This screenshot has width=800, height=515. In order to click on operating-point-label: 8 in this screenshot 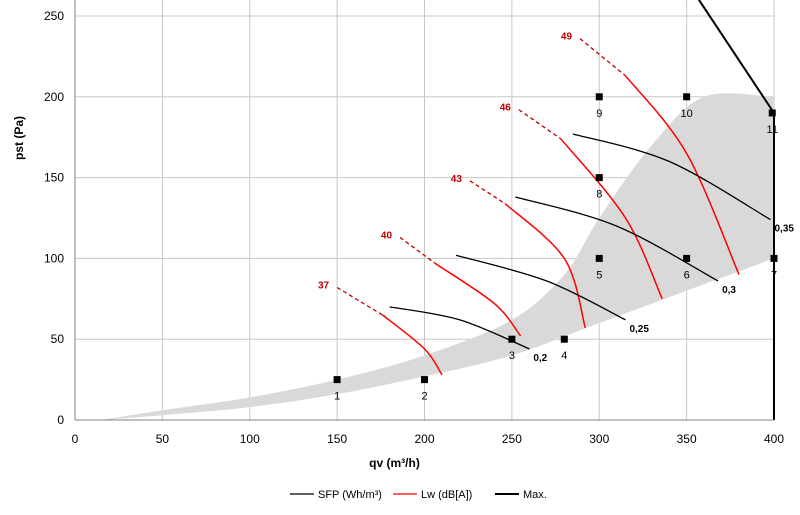, I will do `click(599, 195)`.